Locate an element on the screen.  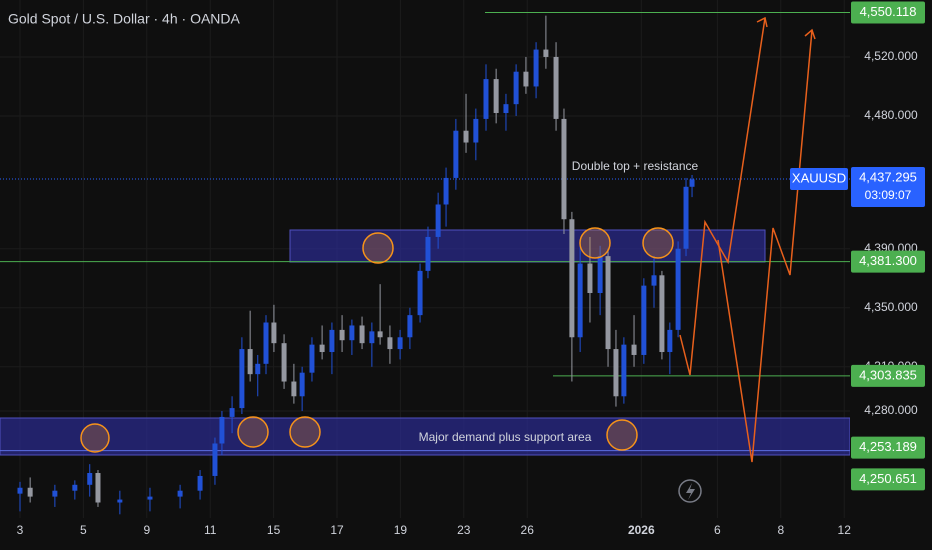
arrow-head is located at coordinates (762, 22).